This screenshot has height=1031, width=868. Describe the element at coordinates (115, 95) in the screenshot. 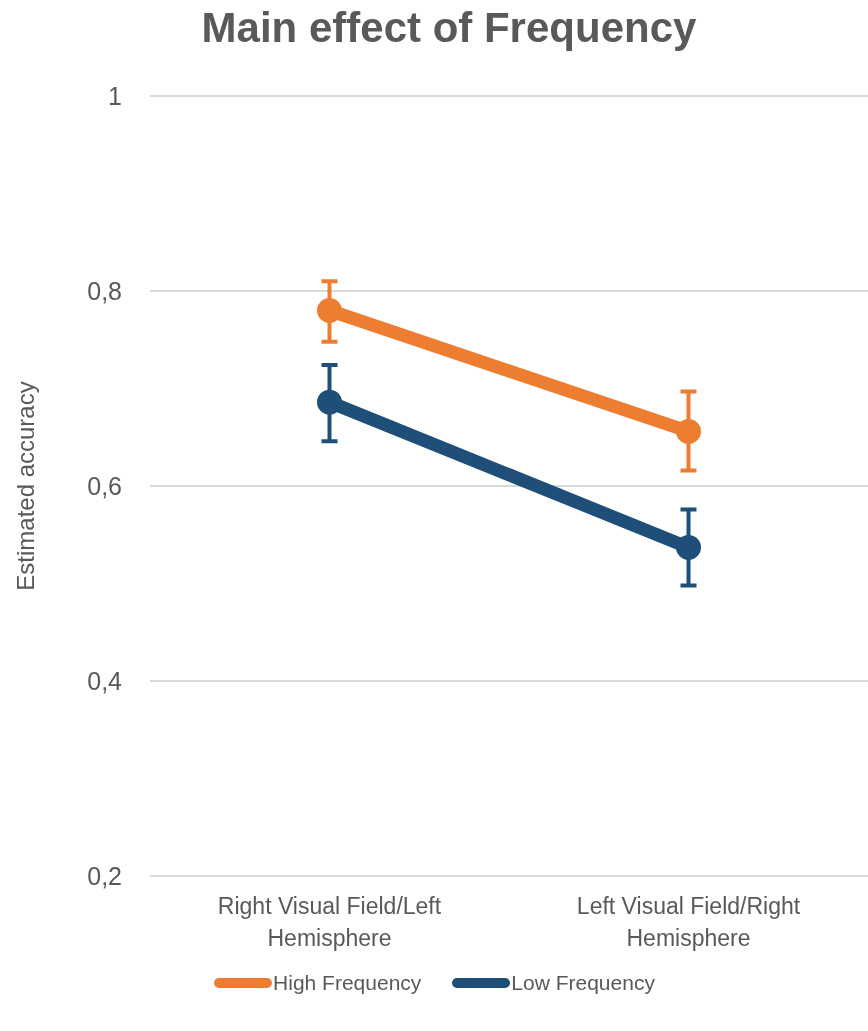

I see `y-tick-label: 1` at that location.